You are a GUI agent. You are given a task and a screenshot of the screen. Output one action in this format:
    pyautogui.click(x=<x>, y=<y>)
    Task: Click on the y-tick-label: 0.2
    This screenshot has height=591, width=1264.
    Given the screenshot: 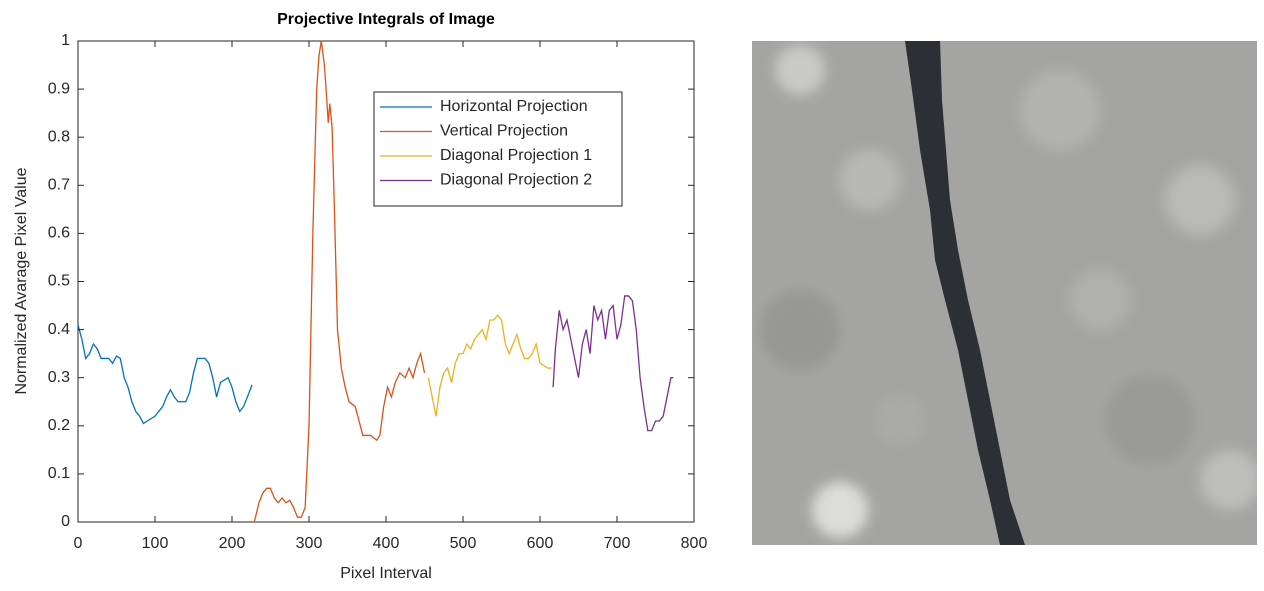 What is the action you would take?
    pyautogui.click(x=59, y=425)
    